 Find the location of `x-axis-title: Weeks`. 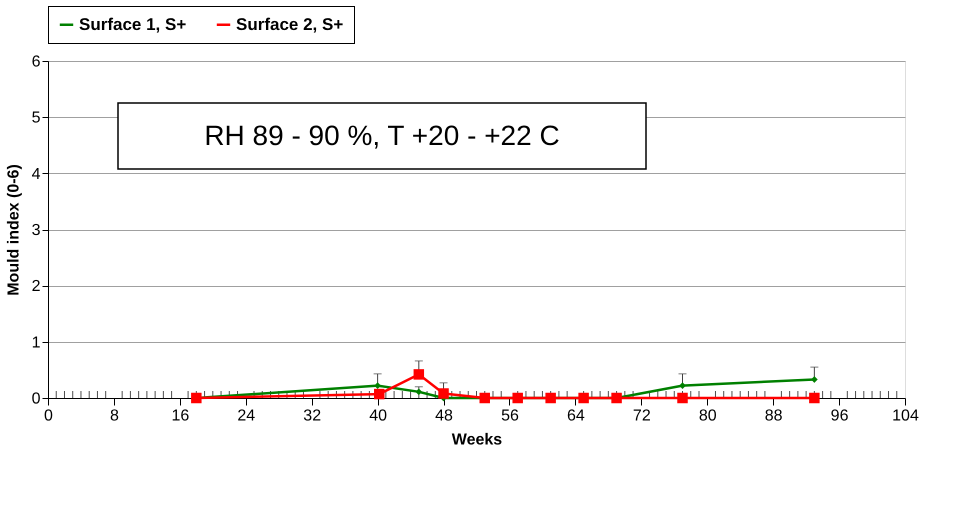

x-axis-title: Weeks is located at coordinates (477, 440).